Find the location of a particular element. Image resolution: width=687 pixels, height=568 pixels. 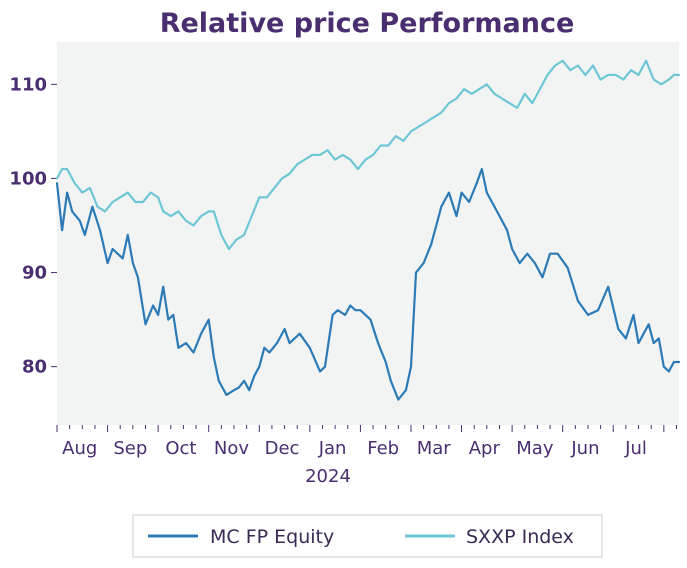

x-axis-labels: Aug Sep Oct Nov Dec Jan Feb Mar Apr May Jun Jul is located at coordinates (354, 448).